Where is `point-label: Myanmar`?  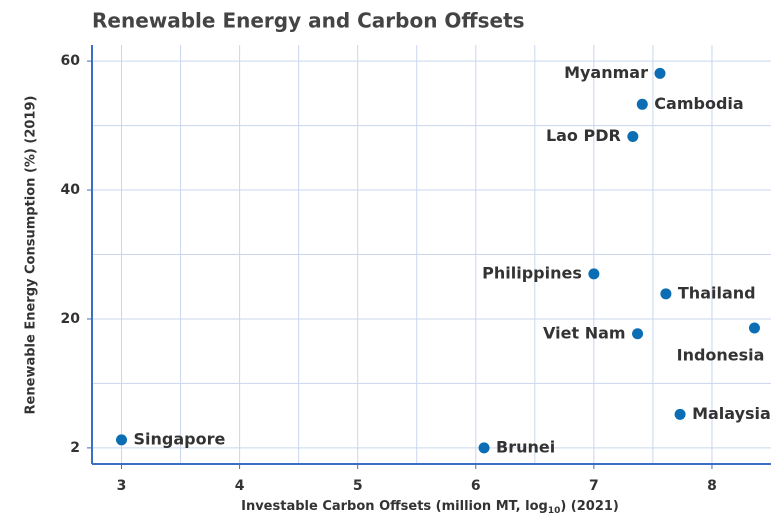 point-label: Myanmar is located at coordinates (606, 72).